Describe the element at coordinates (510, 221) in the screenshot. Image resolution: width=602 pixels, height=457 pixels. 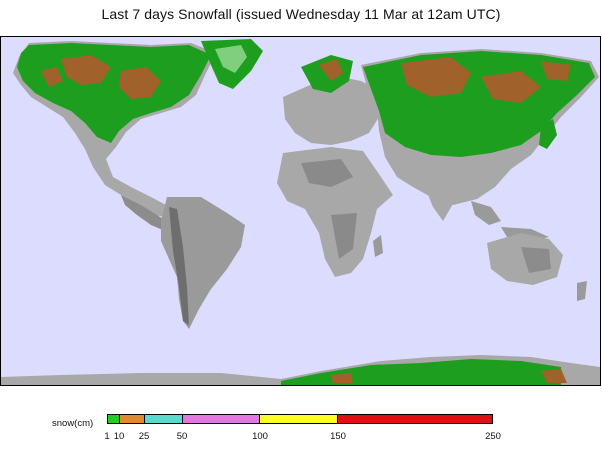
I see `southeast-asia` at that location.